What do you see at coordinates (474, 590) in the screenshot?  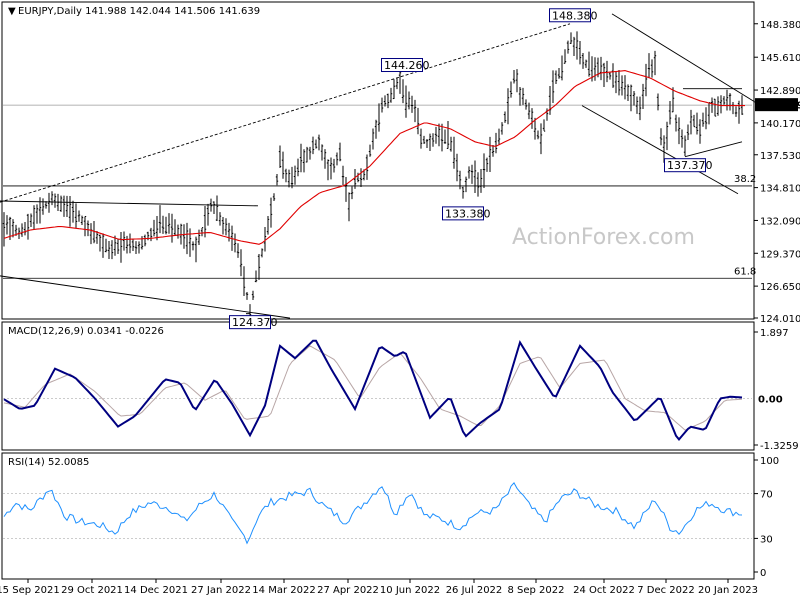 I see `x-tick-label: 26 Jul 2022` at bounding box center [474, 590].